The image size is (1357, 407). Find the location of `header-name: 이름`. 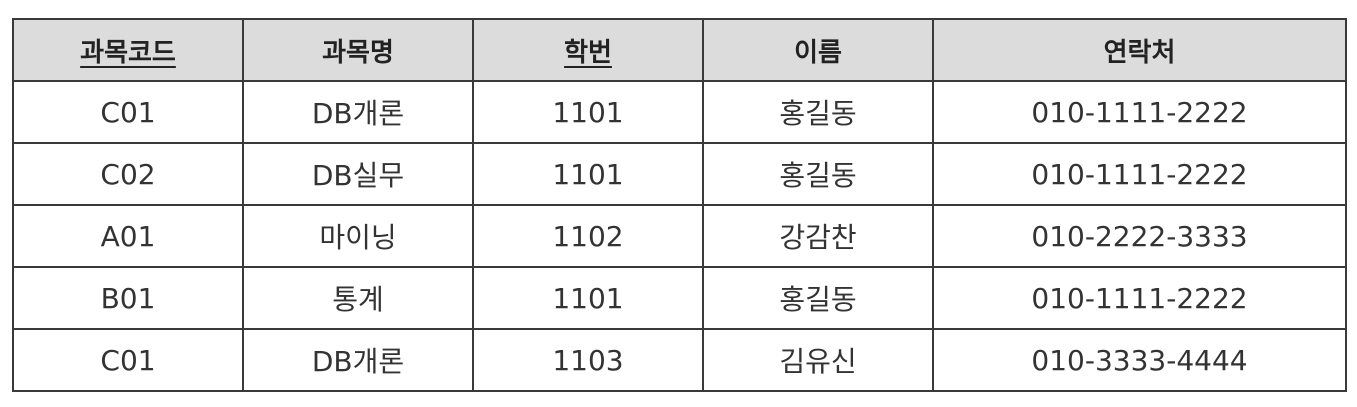

header-name: 이름 is located at coordinates (818, 50).